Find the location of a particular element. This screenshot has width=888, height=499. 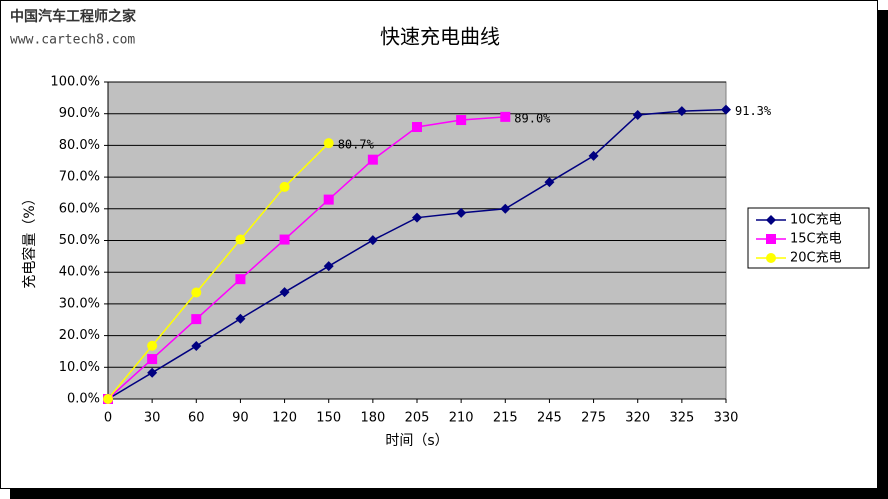

x-tick-label: 150 is located at coordinates (328, 418).